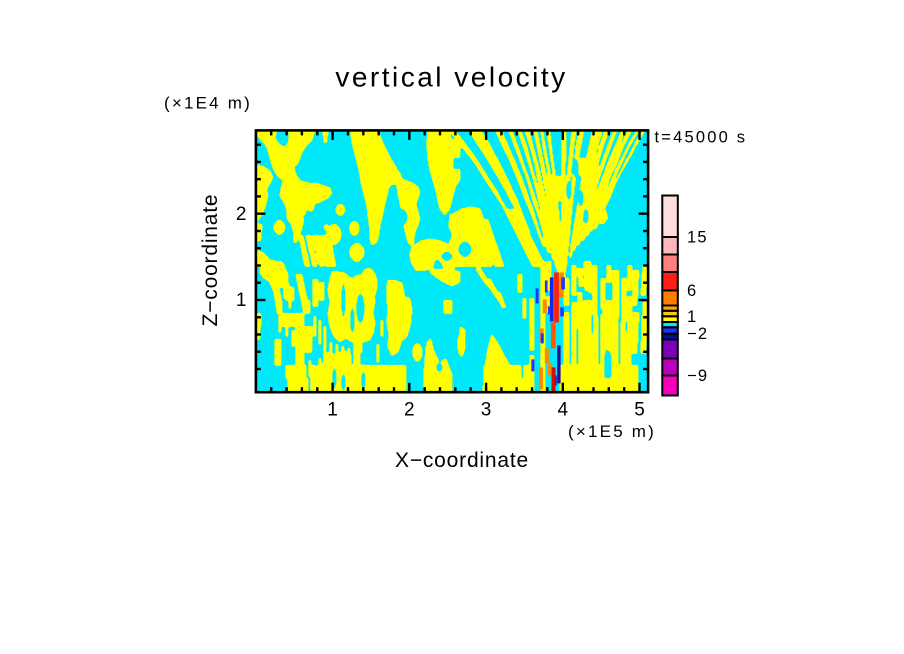  Describe the element at coordinates (612, 431) in the screenshot. I see `svg-text: (×1E5 m)` at that location.